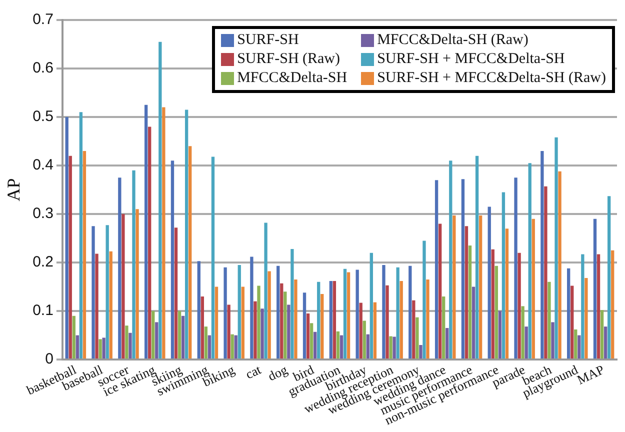 The image size is (625, 432). I want to click on y-tick-label: 0.5, so click(43, 117).